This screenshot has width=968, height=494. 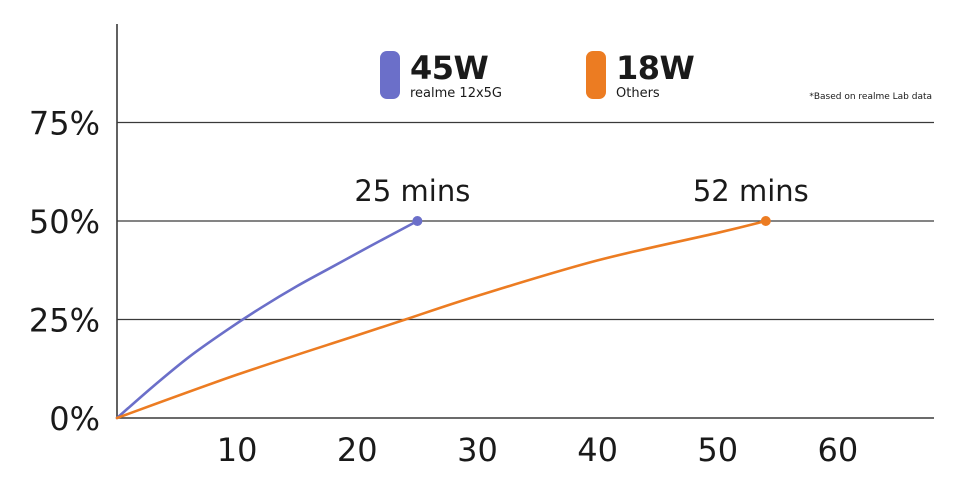 I want to click on data-label-45w: 25 mins, so click(x=412, y=191).